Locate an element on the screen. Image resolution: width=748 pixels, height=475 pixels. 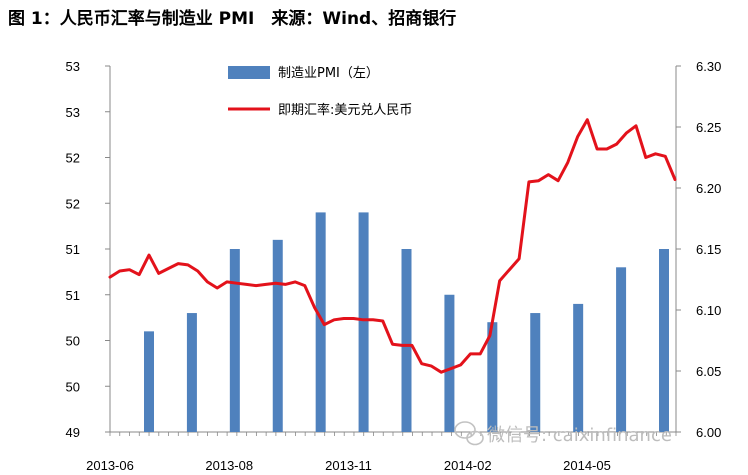
right-tick-label: 6.05 is located at coordinates (708, 371).